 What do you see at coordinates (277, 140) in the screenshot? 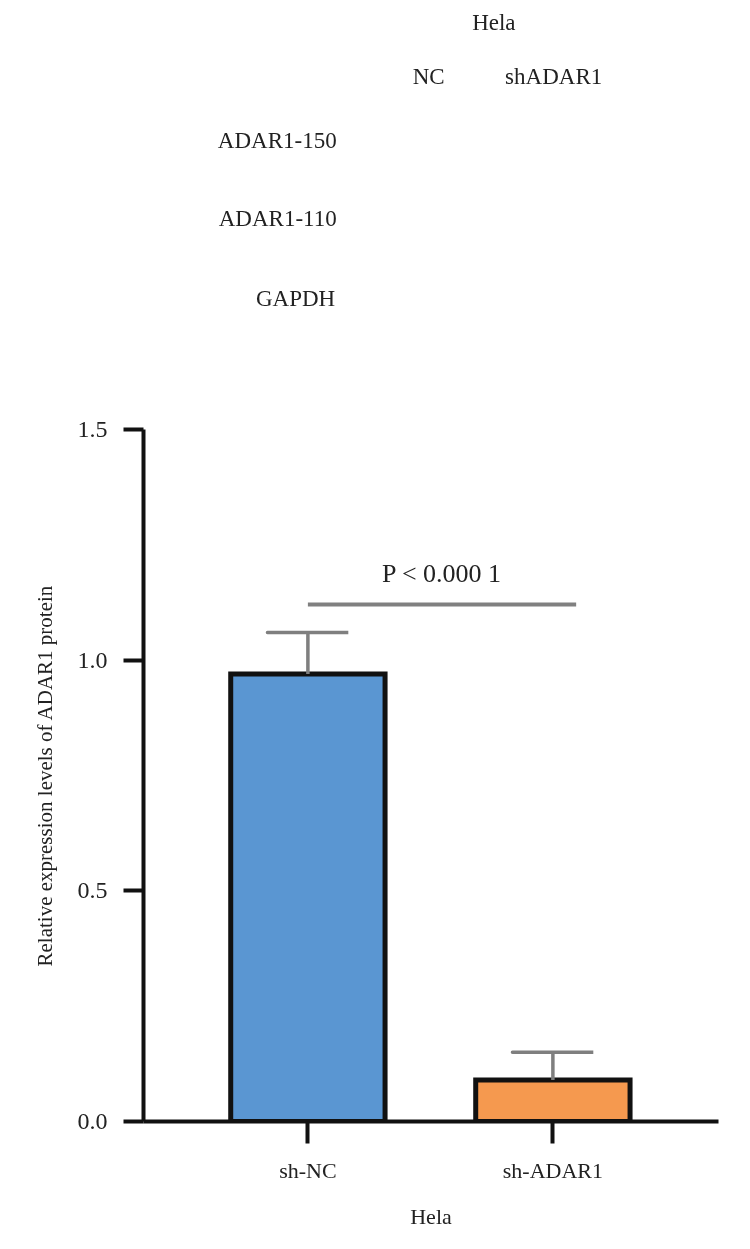
I see `text: ADAR1-150` at bounding box center [277, 140].